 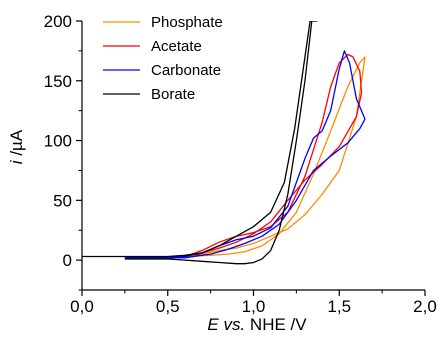 I want to click on x-tick-label-0: 0,0, so click(x=82, y=306).